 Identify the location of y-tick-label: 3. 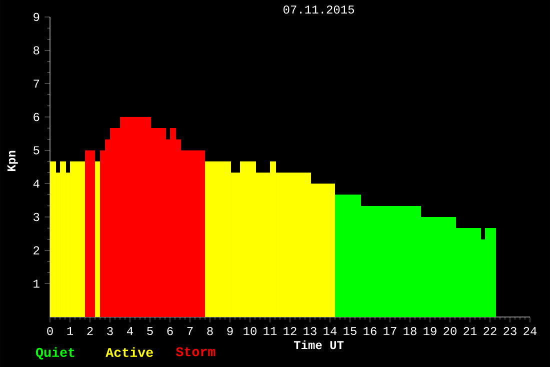
(37, 217).